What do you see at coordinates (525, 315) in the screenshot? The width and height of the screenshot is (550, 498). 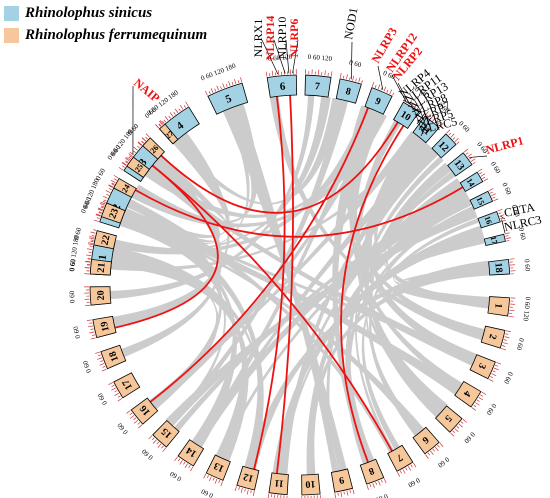 I see `tick-label: 120` at bounding box center [525, 315].